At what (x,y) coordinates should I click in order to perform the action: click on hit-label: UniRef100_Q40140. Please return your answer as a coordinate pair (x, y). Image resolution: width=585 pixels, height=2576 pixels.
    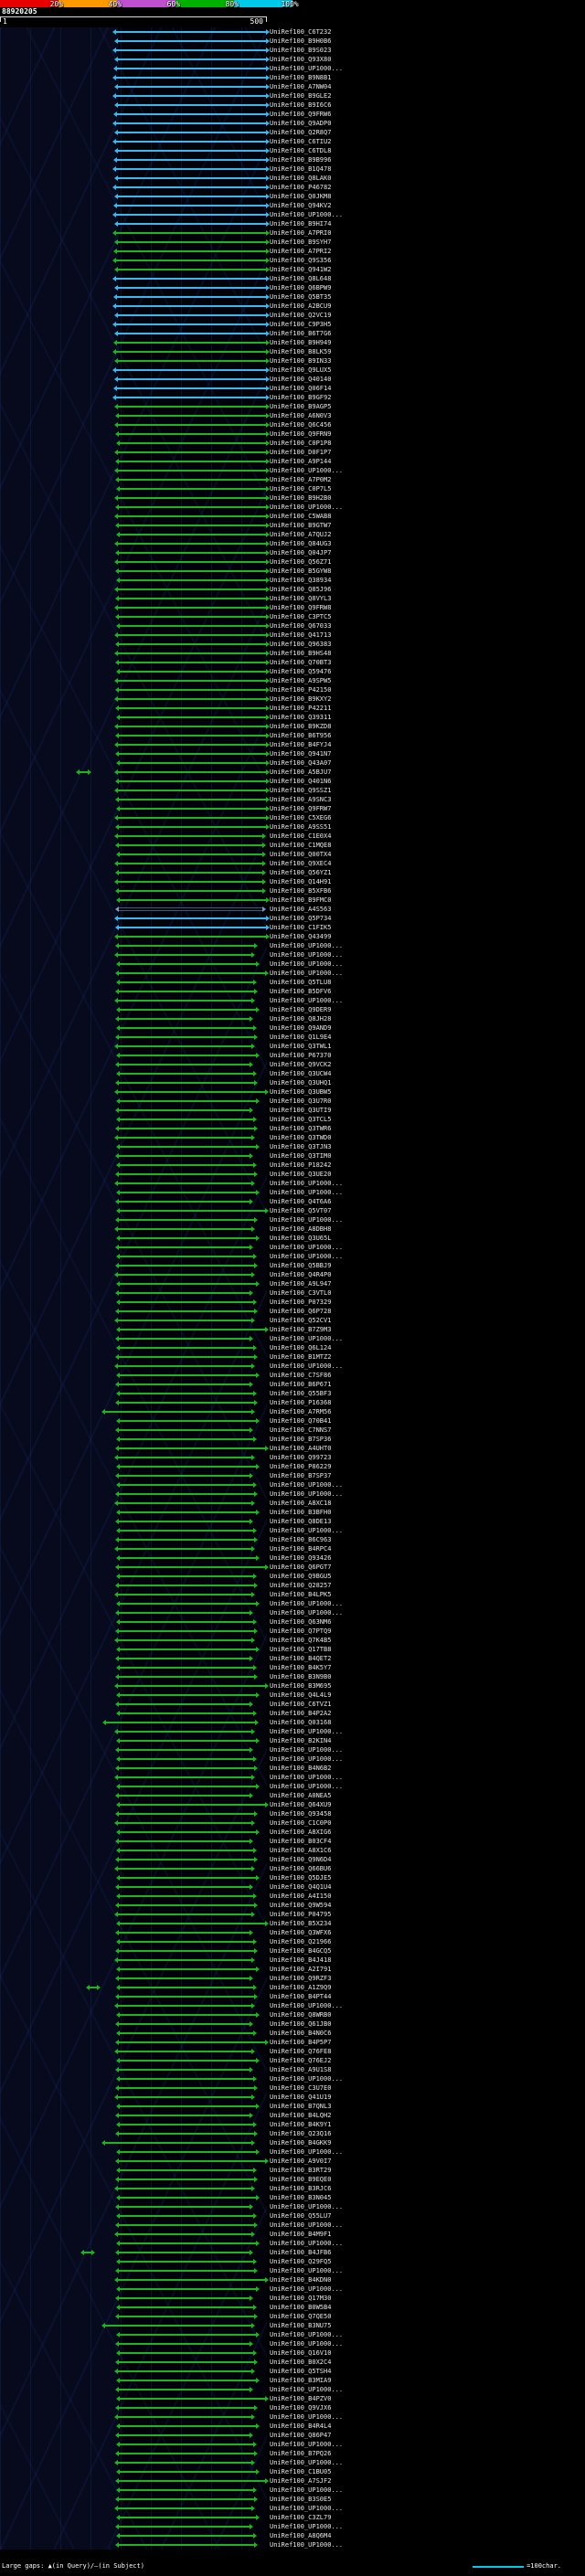
    Looking at the image, I should click on (301, 379).